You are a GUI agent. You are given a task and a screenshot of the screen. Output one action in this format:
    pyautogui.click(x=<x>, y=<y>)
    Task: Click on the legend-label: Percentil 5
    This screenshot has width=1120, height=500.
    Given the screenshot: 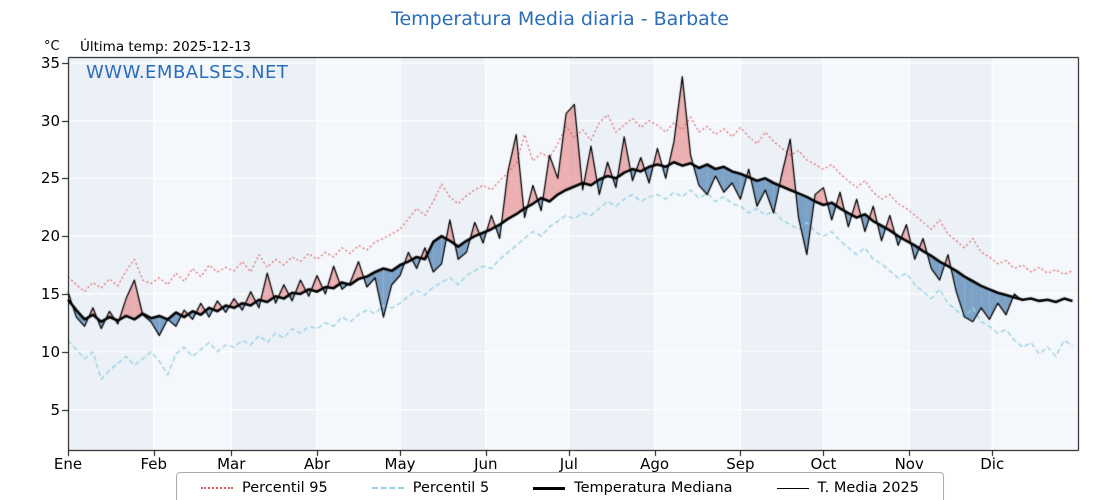 What is the action you would take?
    pyautogui.click(x=451, y=488)
    